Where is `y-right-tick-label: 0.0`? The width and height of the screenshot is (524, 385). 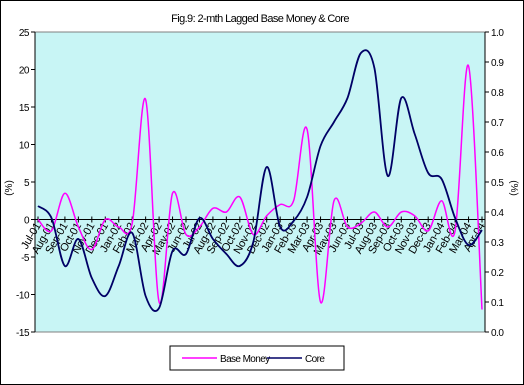 y-right-tick-label: 0.0 is located at coordinates (497, 333).